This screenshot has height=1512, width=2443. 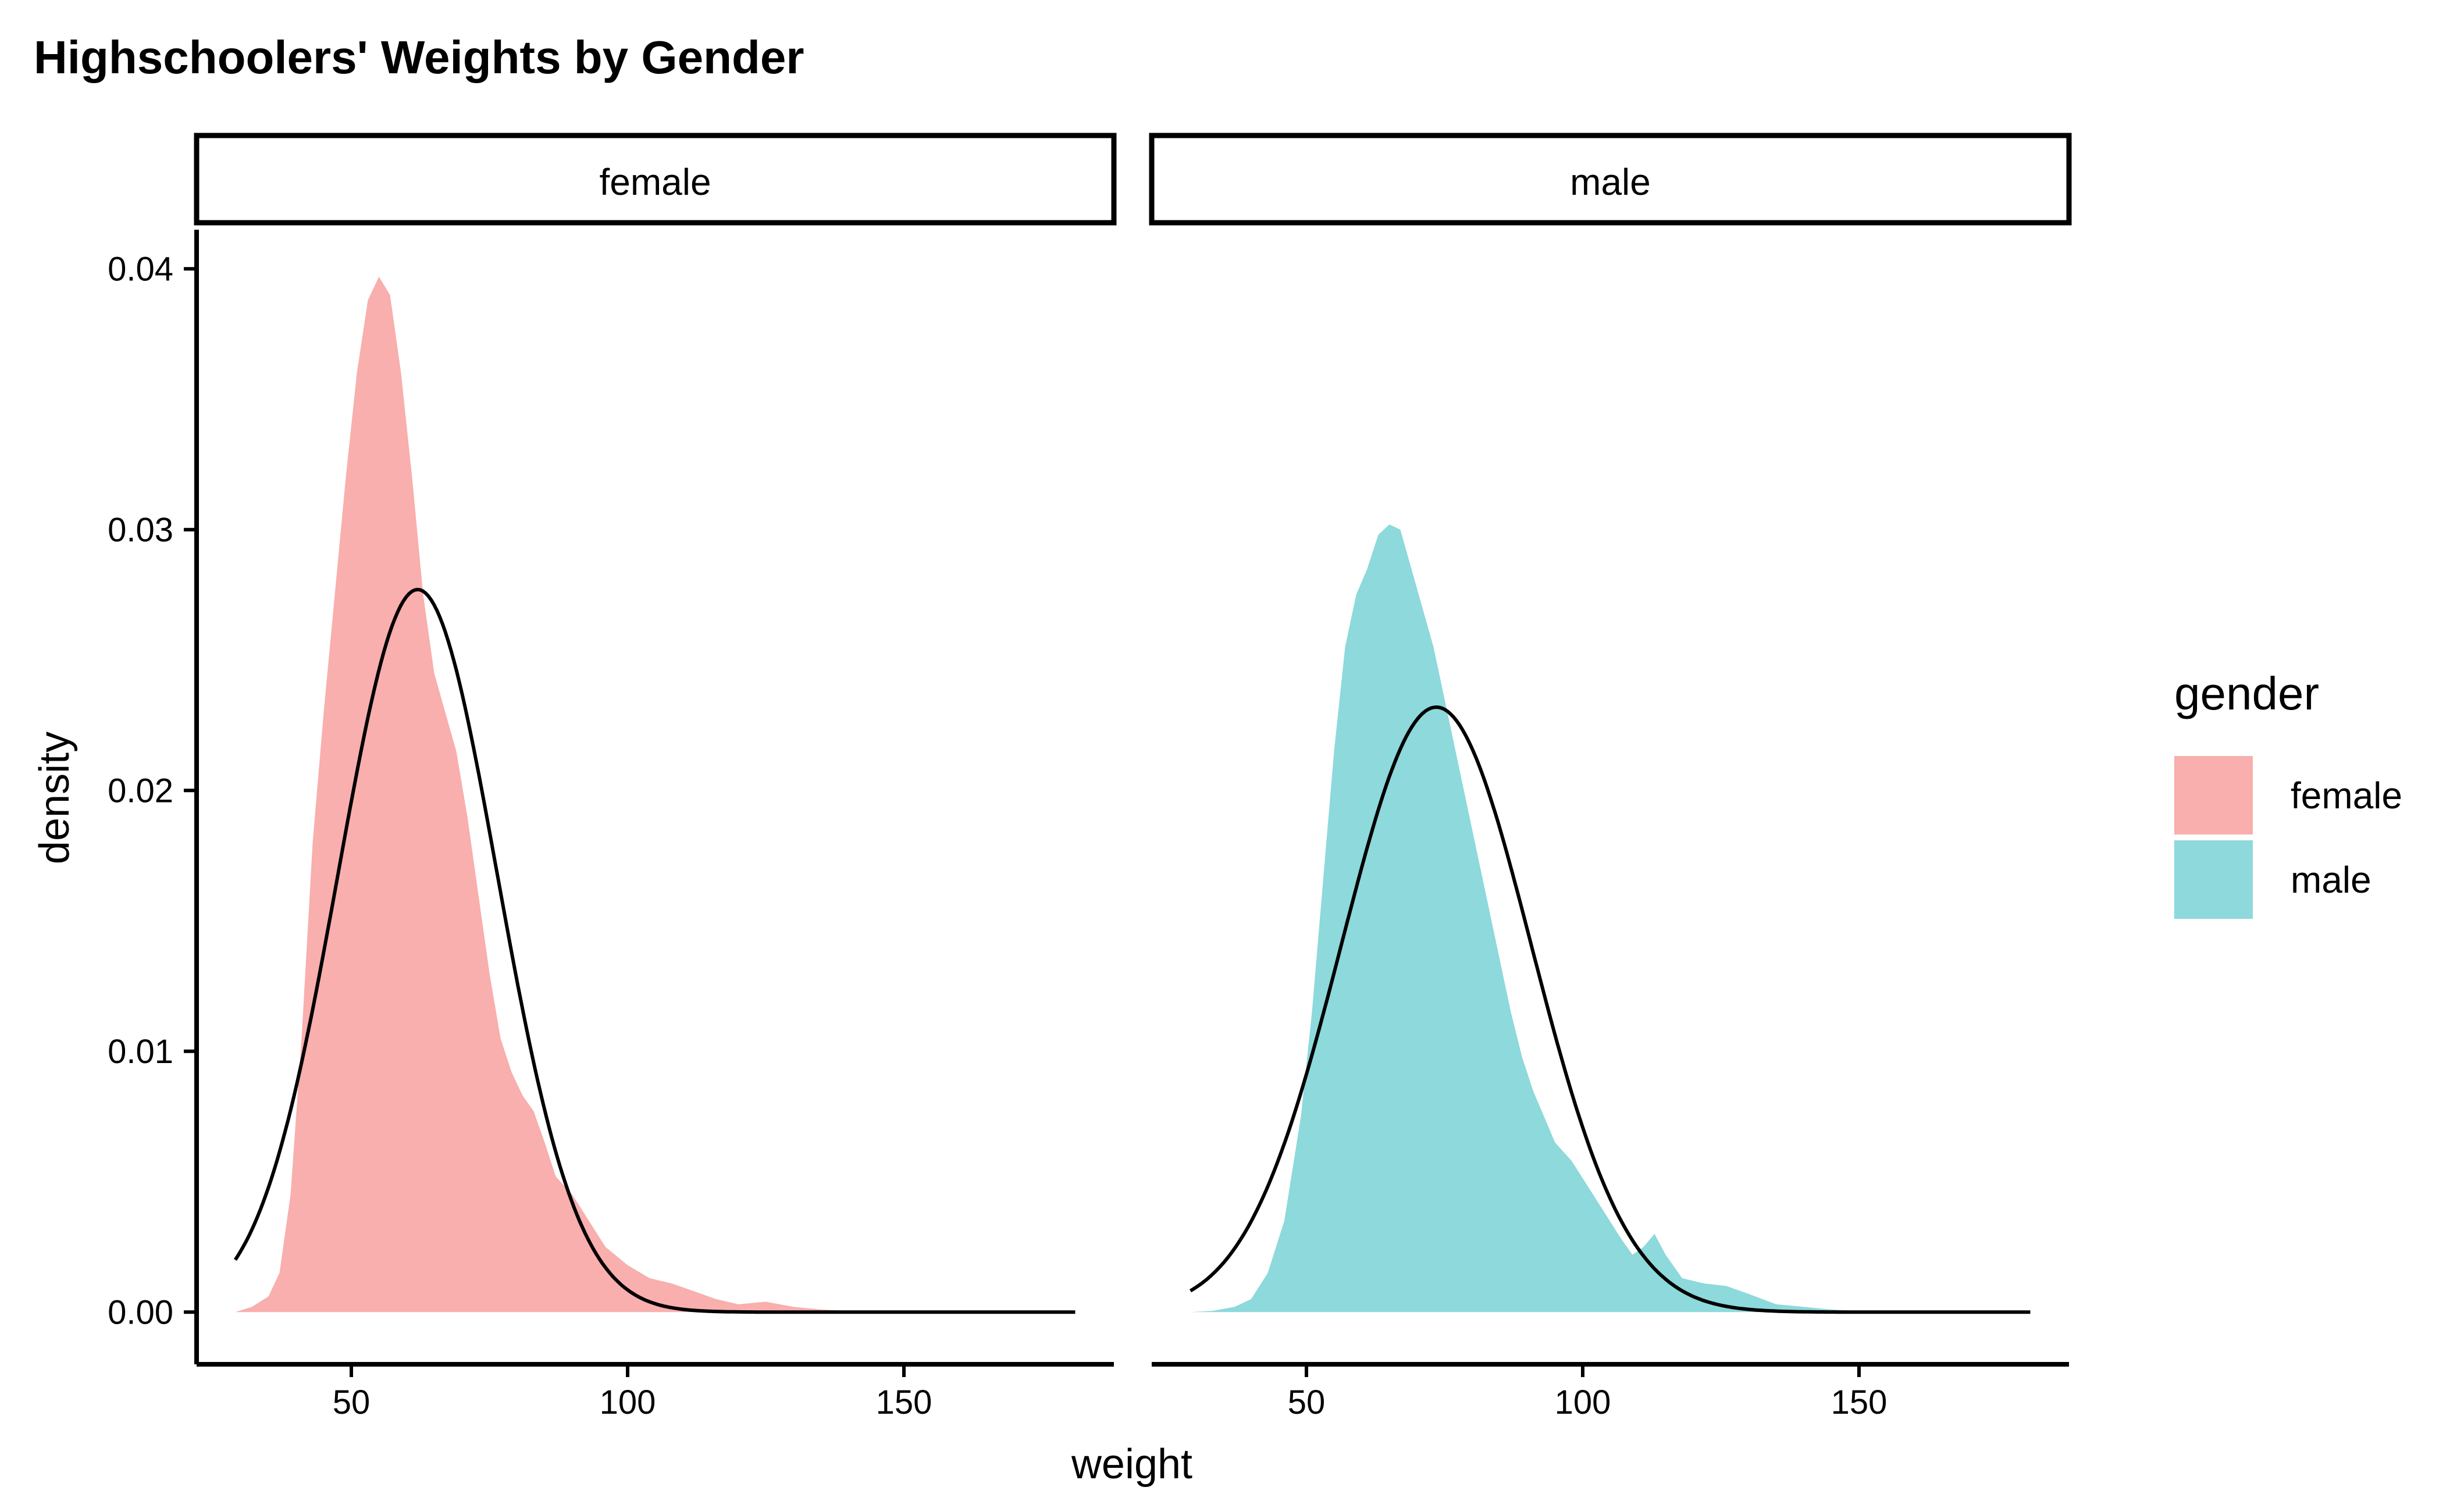 What do you see at coordinates (140, 530) in the screenshot?
I see `y-tick-label-0.03: 0.03` at bounding box center [140, 530].